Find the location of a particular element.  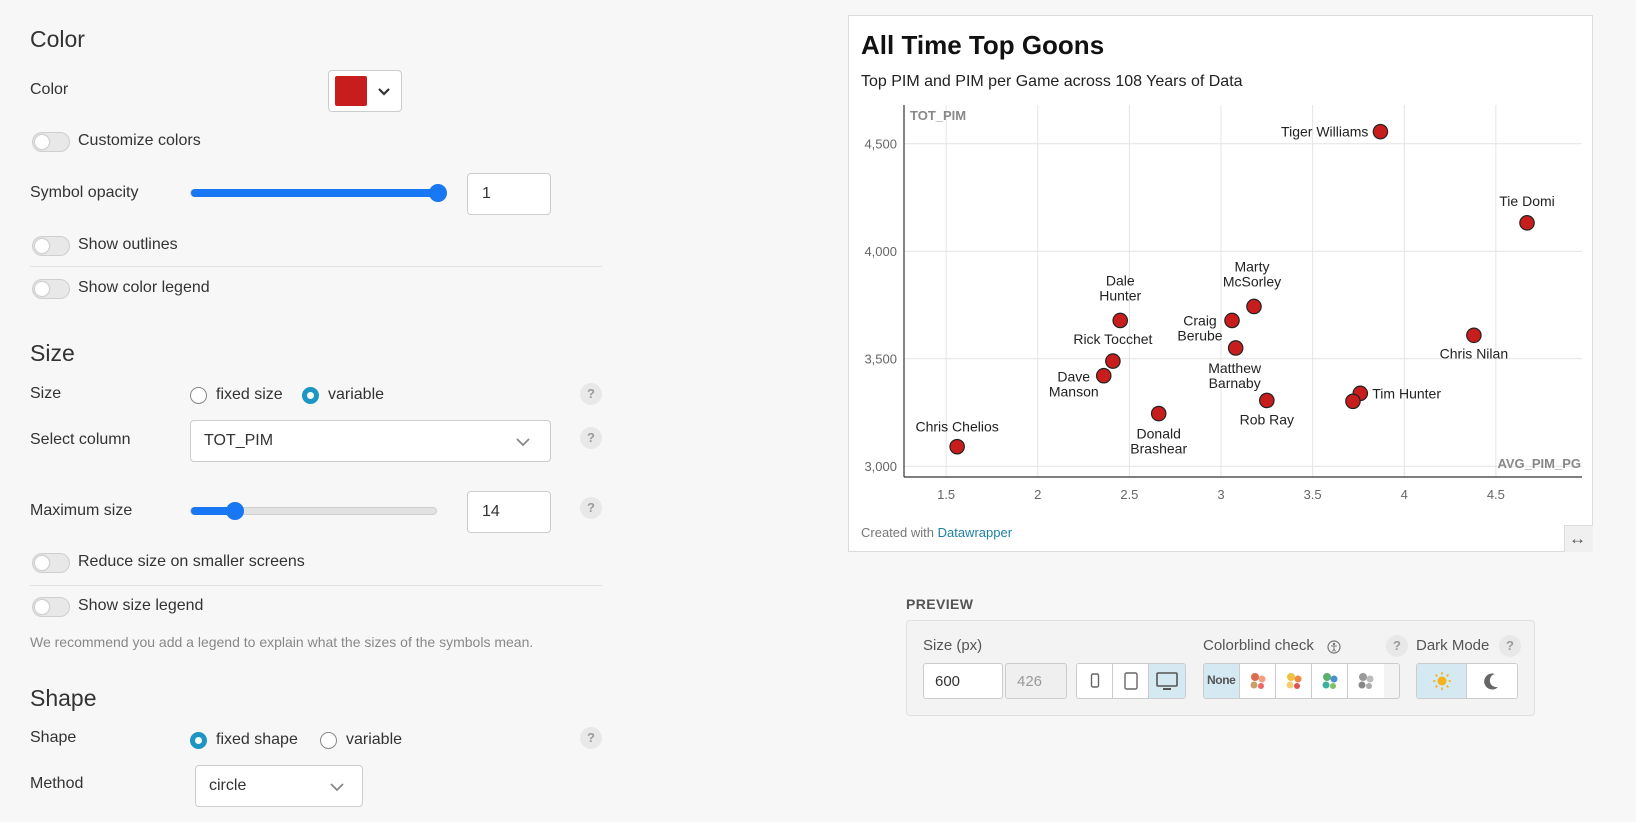

point-label: Brashear is located at coordinates (1158, 449).